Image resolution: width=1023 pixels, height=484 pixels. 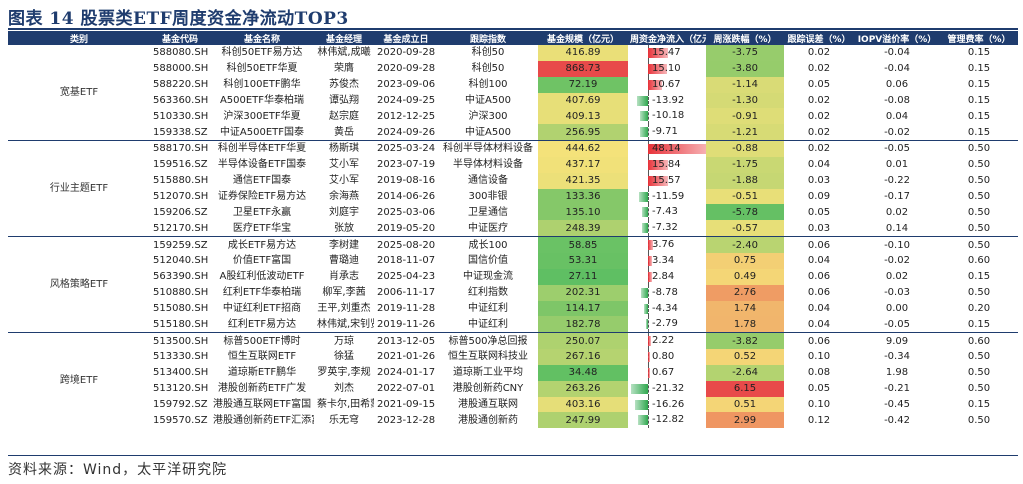 What do you see at coordinates (344, 373) in the screenshot?
I see `fund-manager-cell: 罗英宇,李规` at bounding box center [344, 373].